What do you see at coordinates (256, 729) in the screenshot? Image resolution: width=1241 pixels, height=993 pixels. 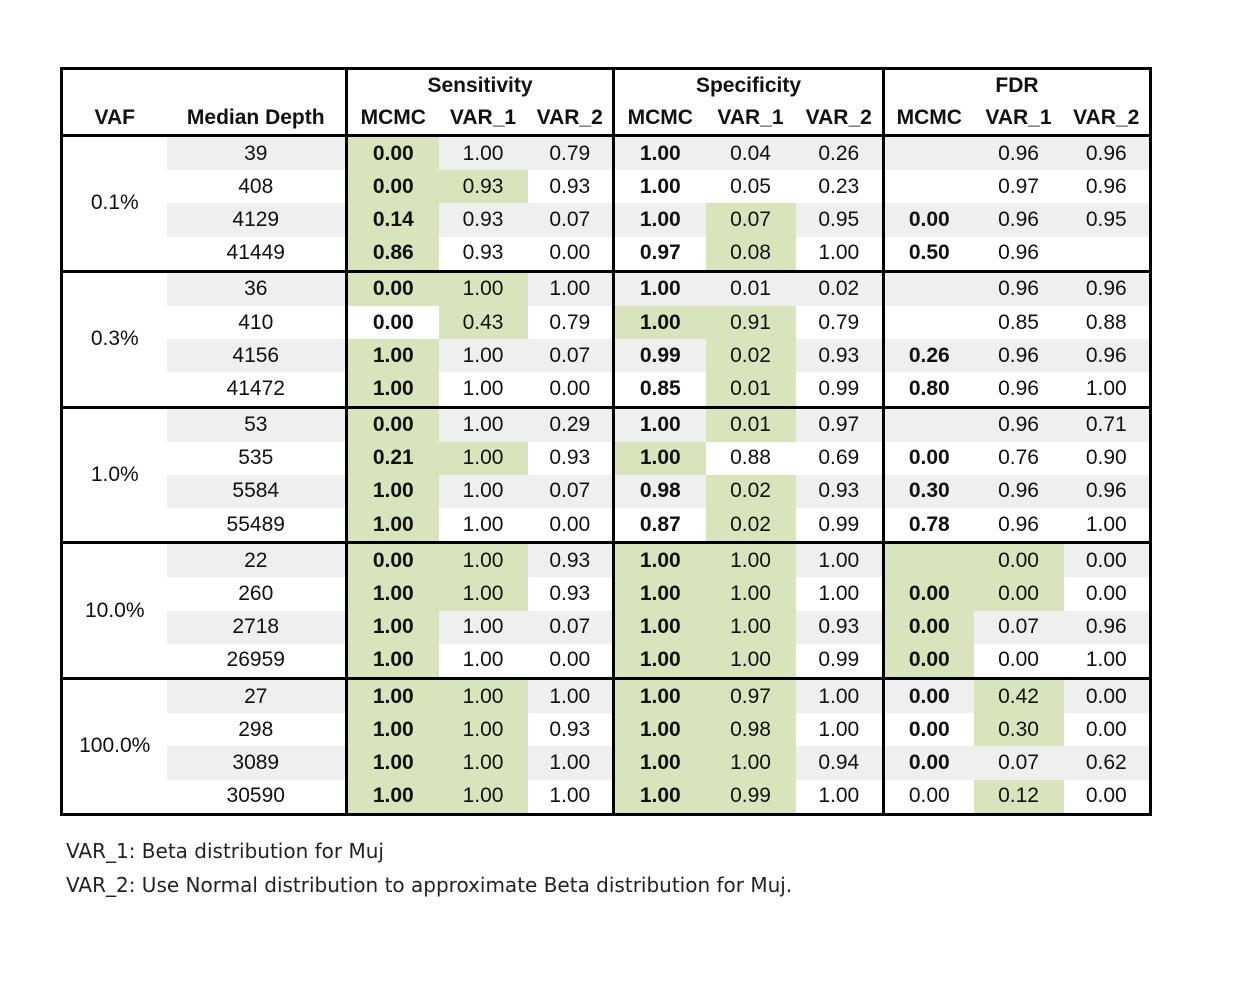 I see `median-depth-cell: 298` at bounding box center [256, 729].